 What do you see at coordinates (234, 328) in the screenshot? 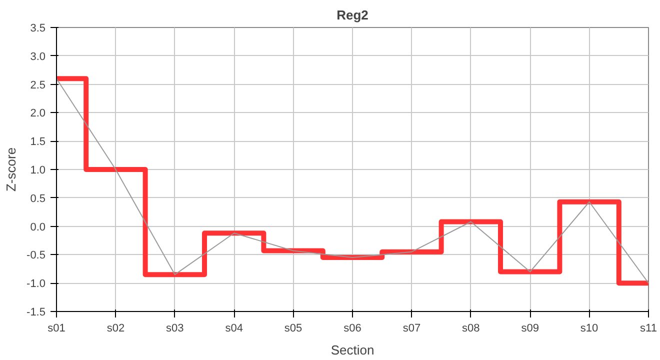
I see `x-tick-label: s04` at bounding box center [234, 328].